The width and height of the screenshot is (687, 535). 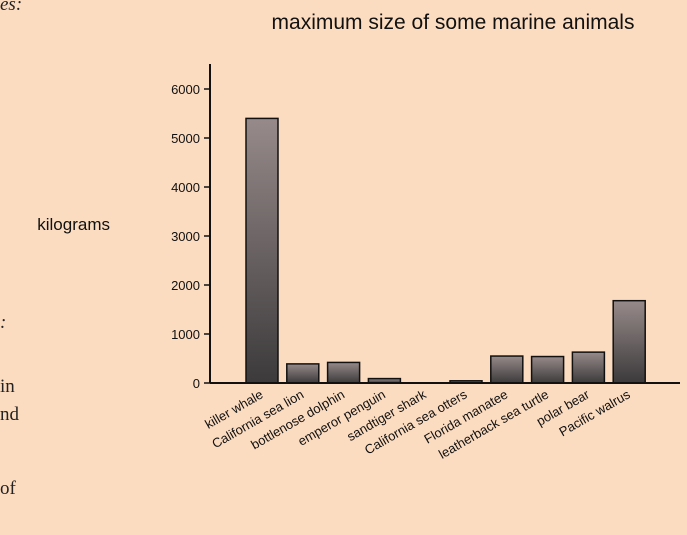 What do you see at coordinates (8, 488) in the screenshot?
I see `margin-text-5: of` at bounding box center [8, 488].